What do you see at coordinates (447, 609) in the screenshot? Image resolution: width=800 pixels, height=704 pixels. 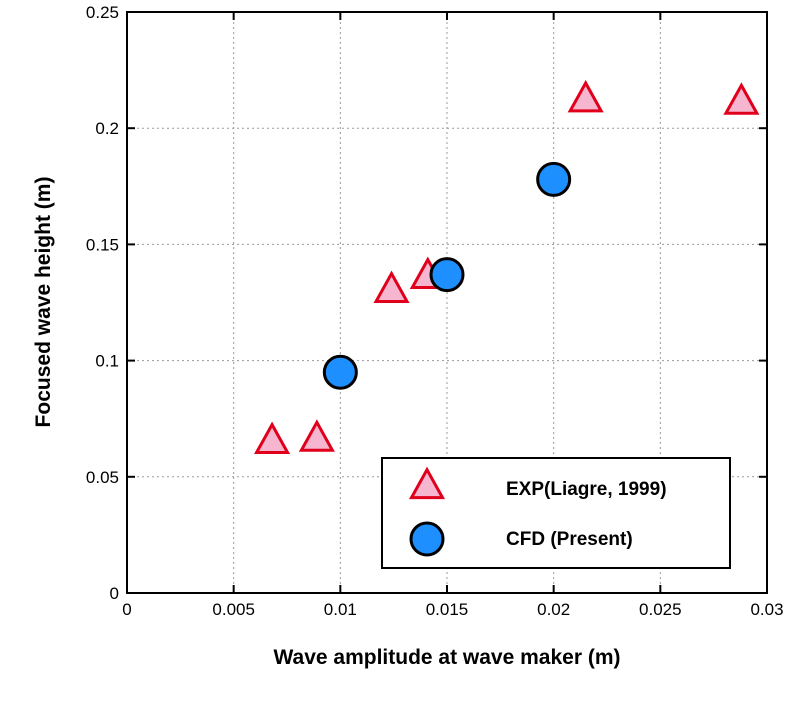 I see `x-tick-label: 0.015` at bounding box center [447, 609].